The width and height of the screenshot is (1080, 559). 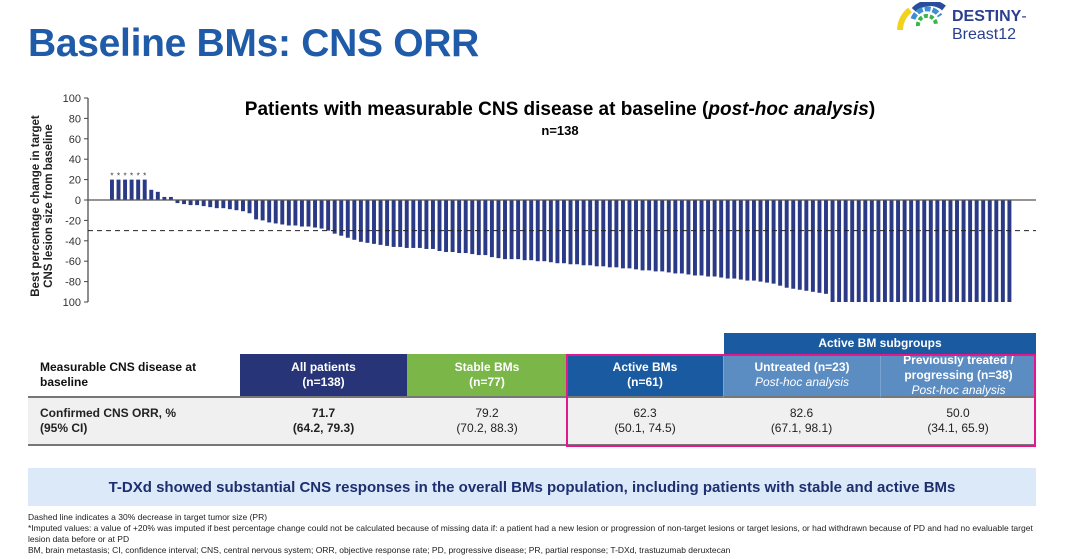 I want to click on active-bm-subgroups-header: Active BM subgroups, so click(x=880, y=343).